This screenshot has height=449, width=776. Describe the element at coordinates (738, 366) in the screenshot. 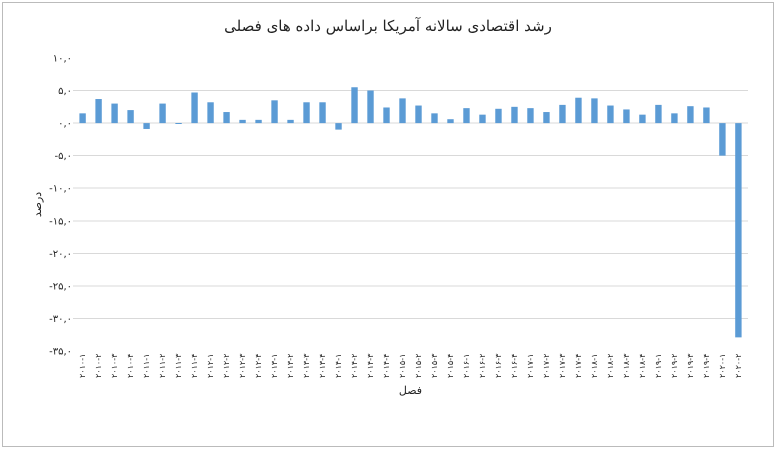

I see `x-tick-label: ۲۰۲۰-۲` at that location.